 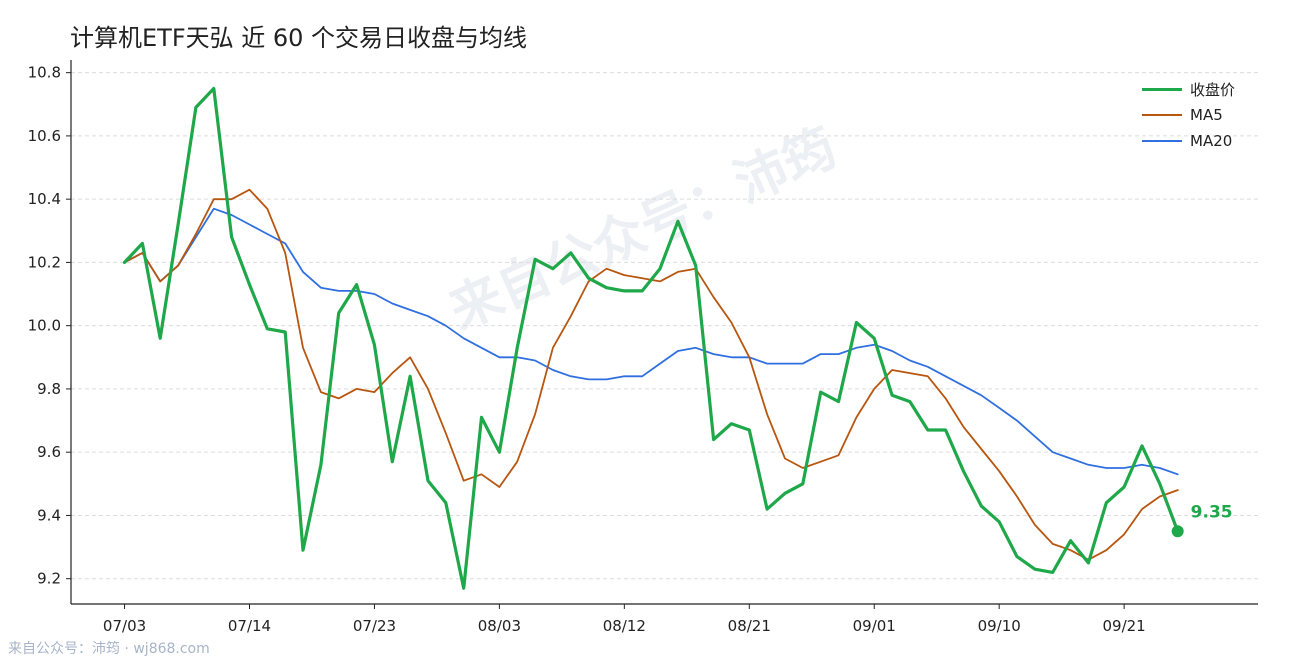 I want to click on y-tick-label: 10.0, so click(x=44, y=326).